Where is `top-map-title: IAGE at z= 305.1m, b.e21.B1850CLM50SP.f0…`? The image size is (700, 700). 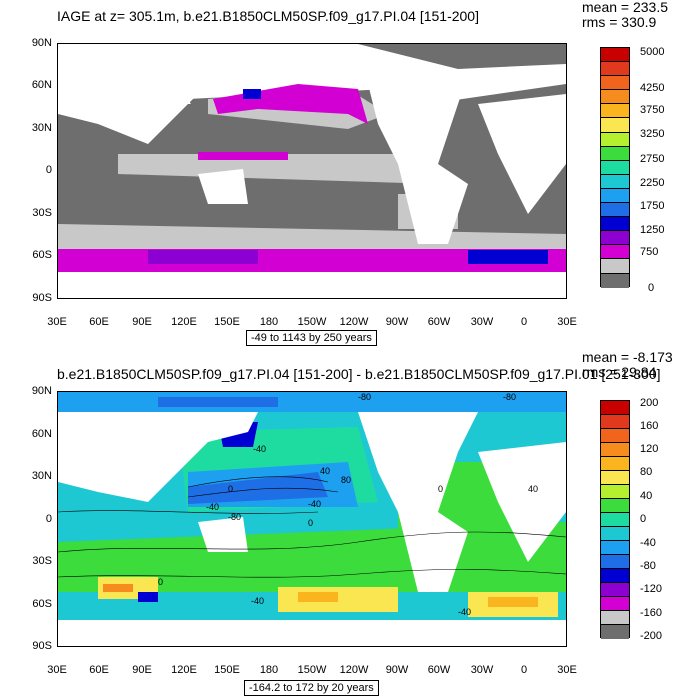
top-map-title: IAGE at z= 305.1m, b.e21.B1850CLM50SP.f0… is located at coordinates (268, 16).